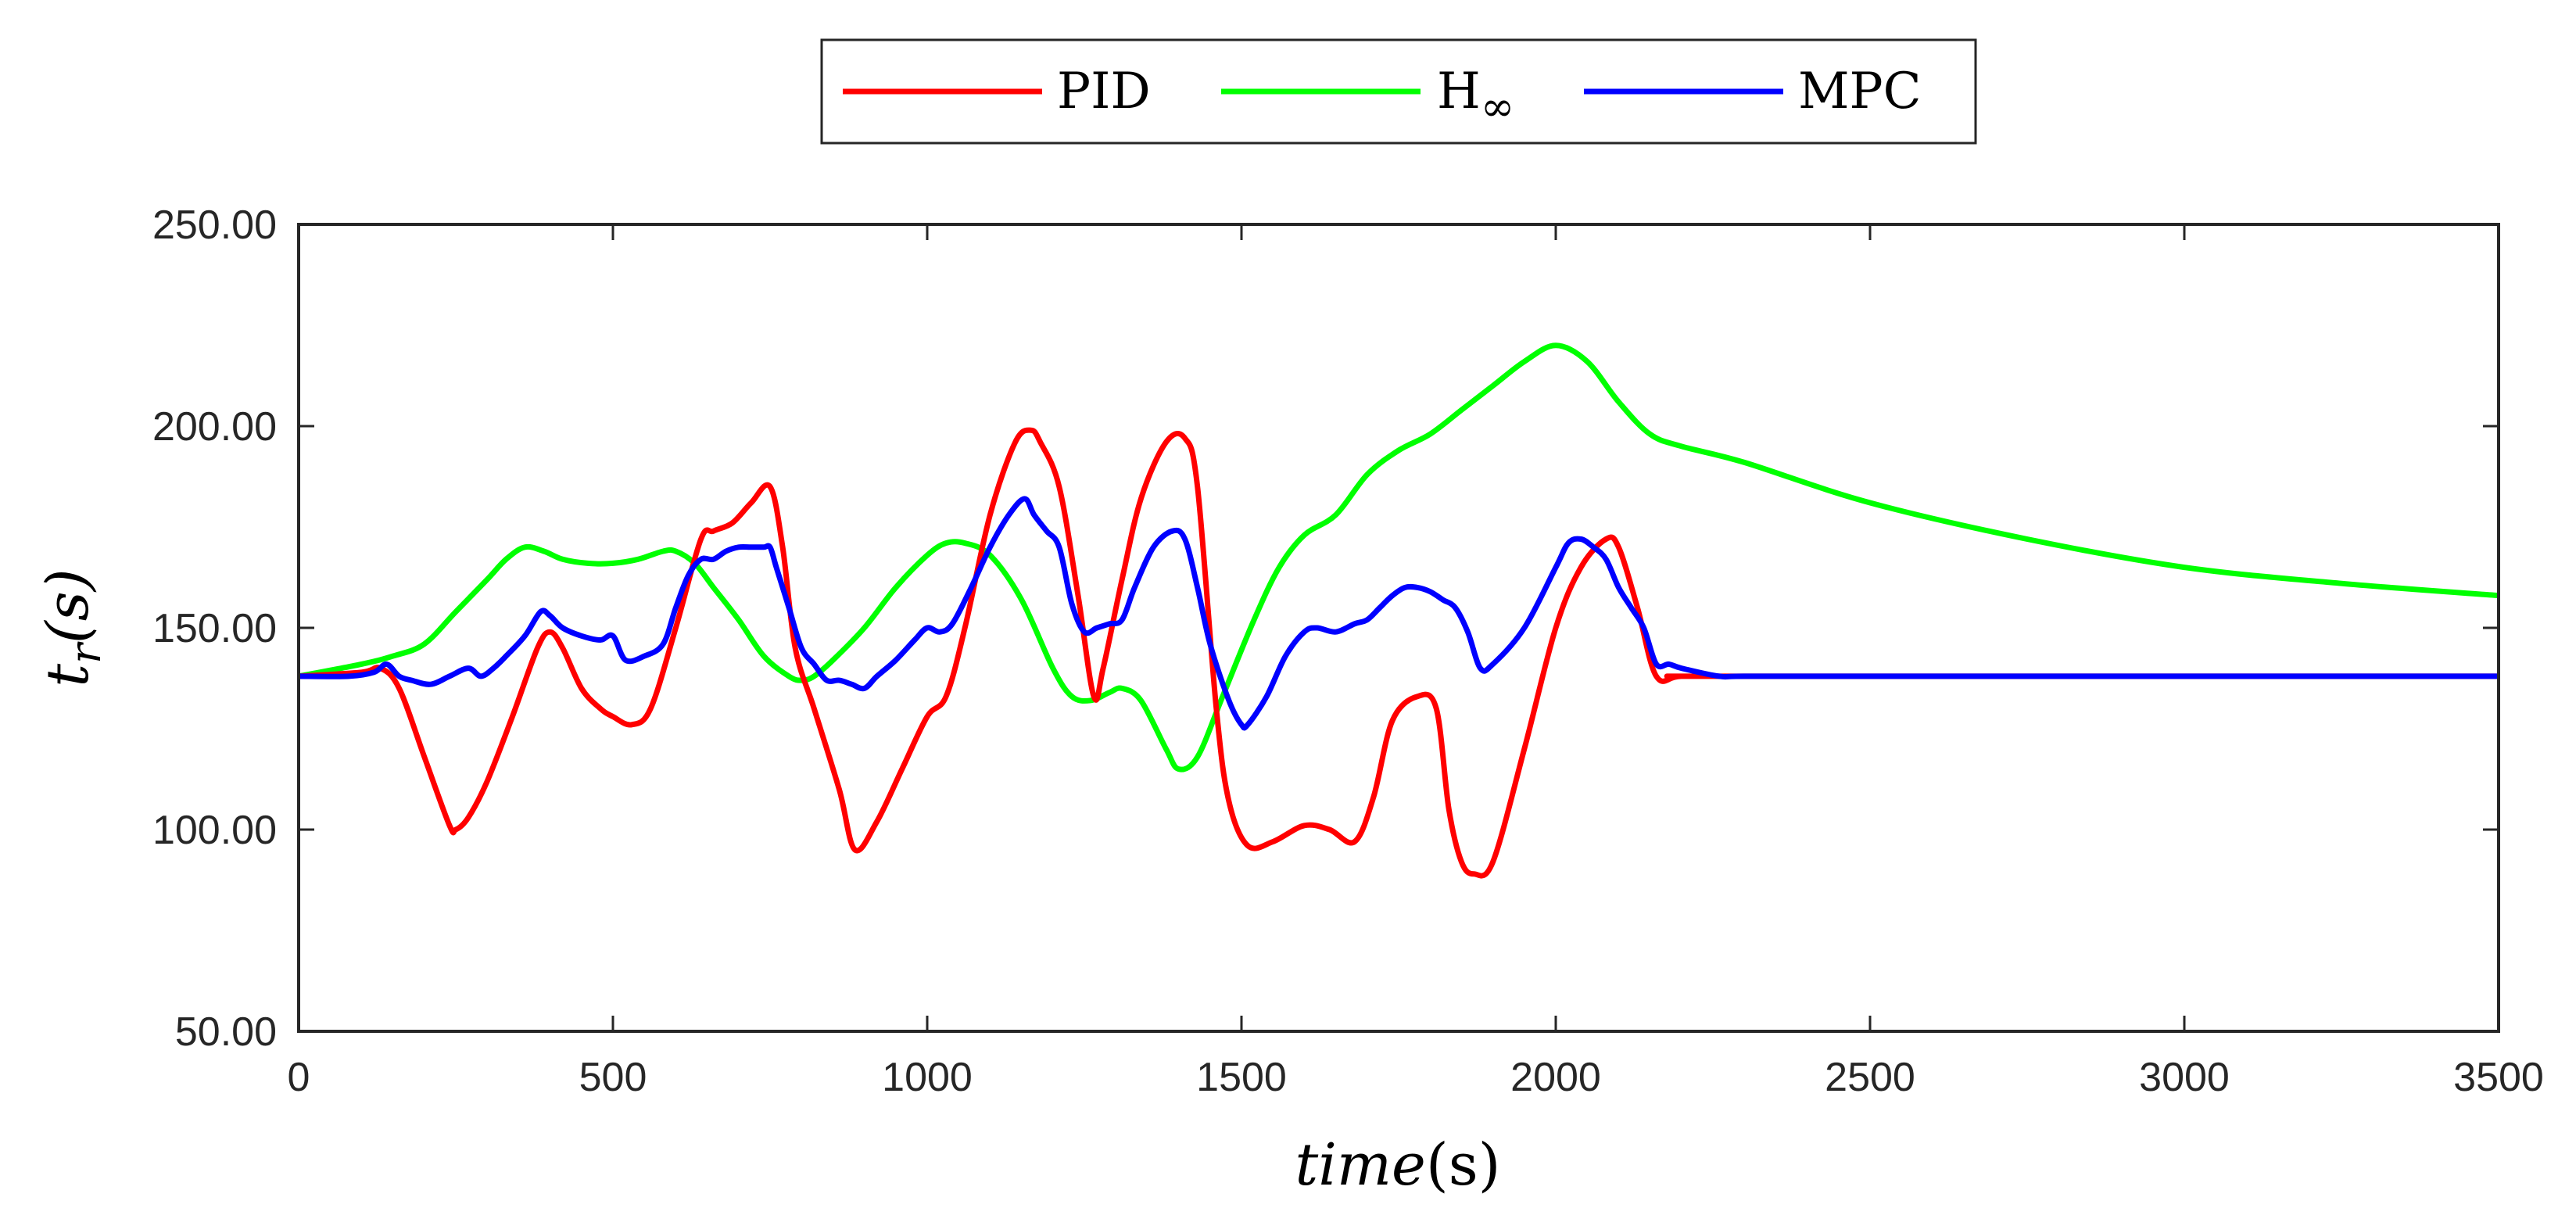 The width and height of the screenshot is (2576, 1226). Describe the element at coordinates (1555, 1077) in the screenshot. I see `x-tick-label: 2000` at that location.